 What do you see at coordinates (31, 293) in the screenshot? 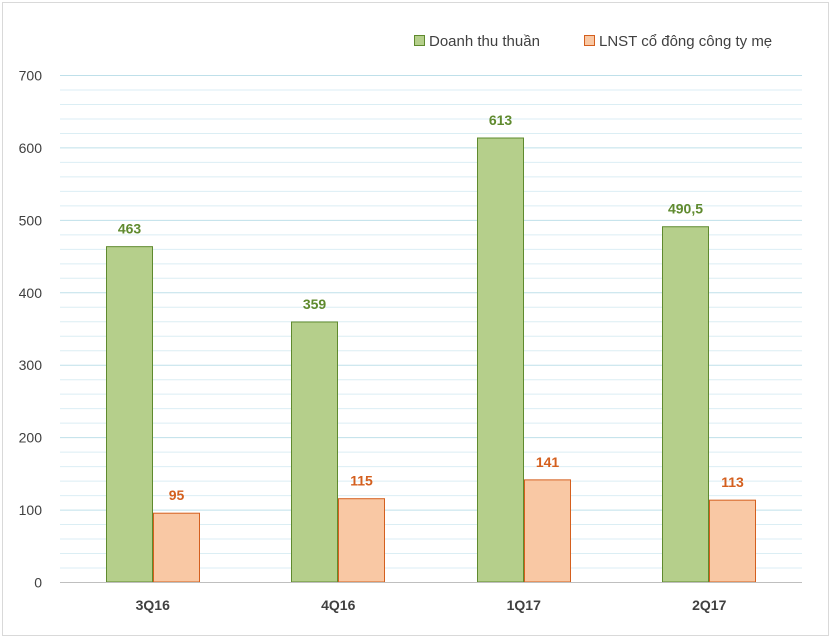
I see `y-tick-label: 400` at bounding box center [31, 293].